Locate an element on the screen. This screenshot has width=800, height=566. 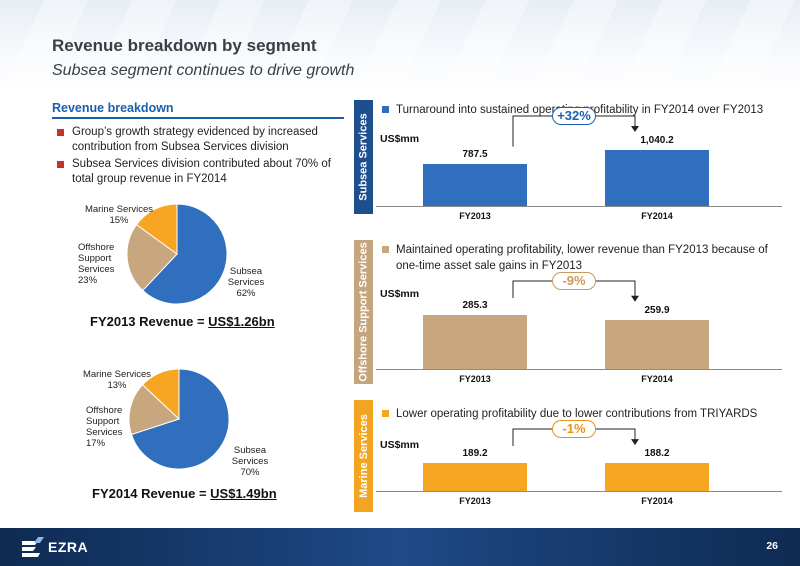
logo-mark-icon is located at coordinates (33, 547).